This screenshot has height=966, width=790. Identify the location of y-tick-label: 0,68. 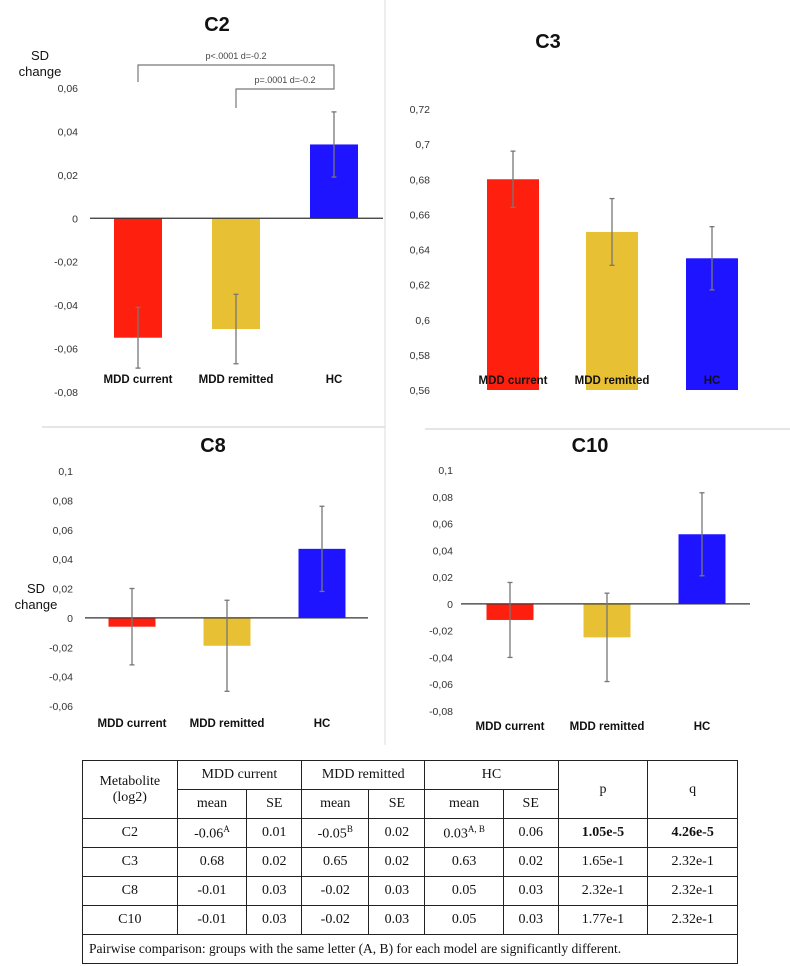
(420, 180).